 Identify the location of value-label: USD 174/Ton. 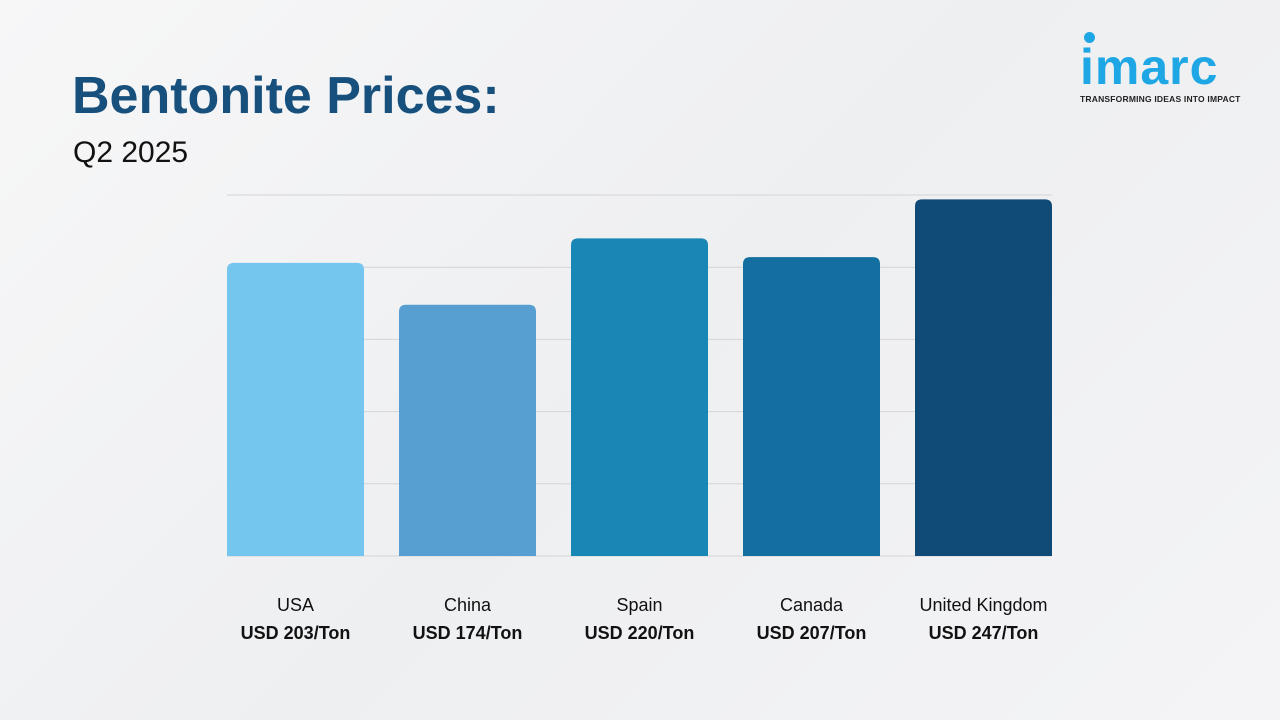
(467, 633).